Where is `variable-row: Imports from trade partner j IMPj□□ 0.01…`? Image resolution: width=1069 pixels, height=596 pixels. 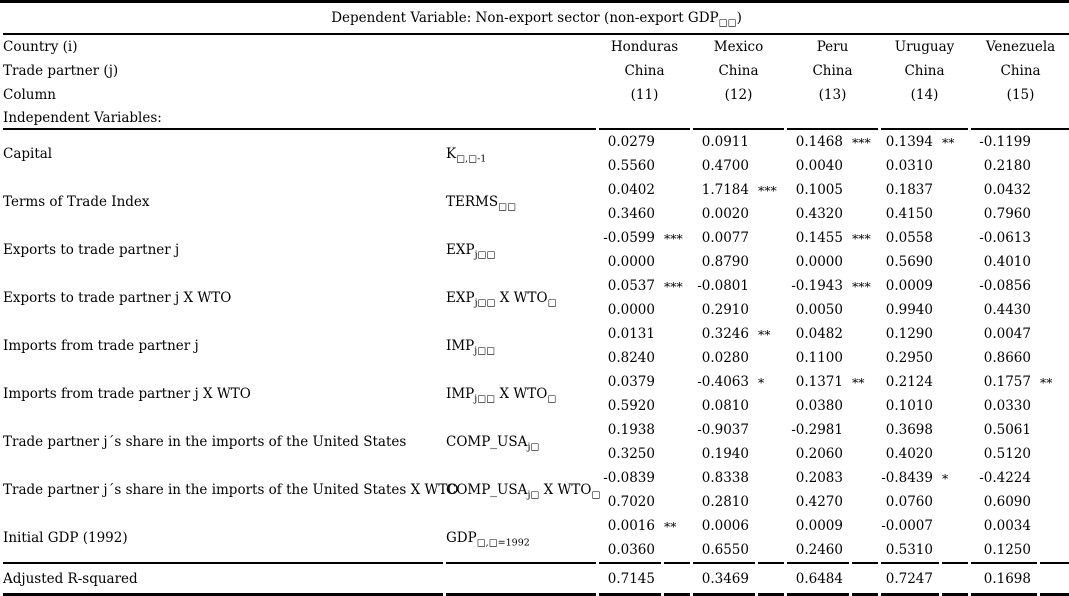
variable-row: Imports from trade partner j IMPj□□ 0.01… is located at coordinates (536, 339).